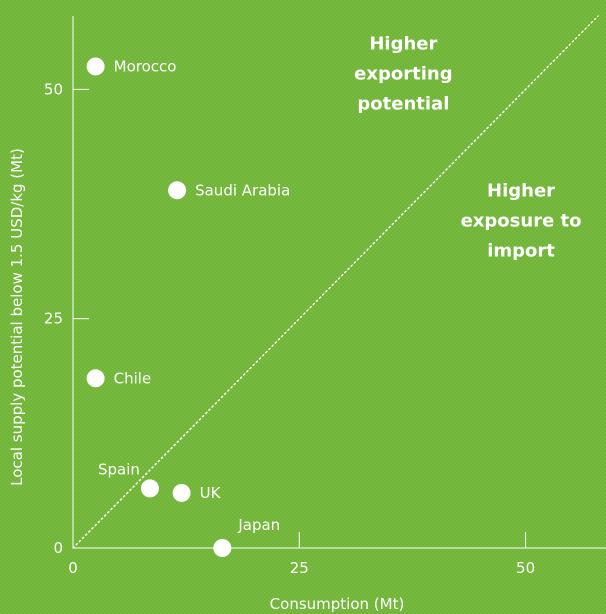 The image size is (606, 614). Describe the element at coordinates (211, 493) in the screenshot. I see `data-point-label: UK` at that location.